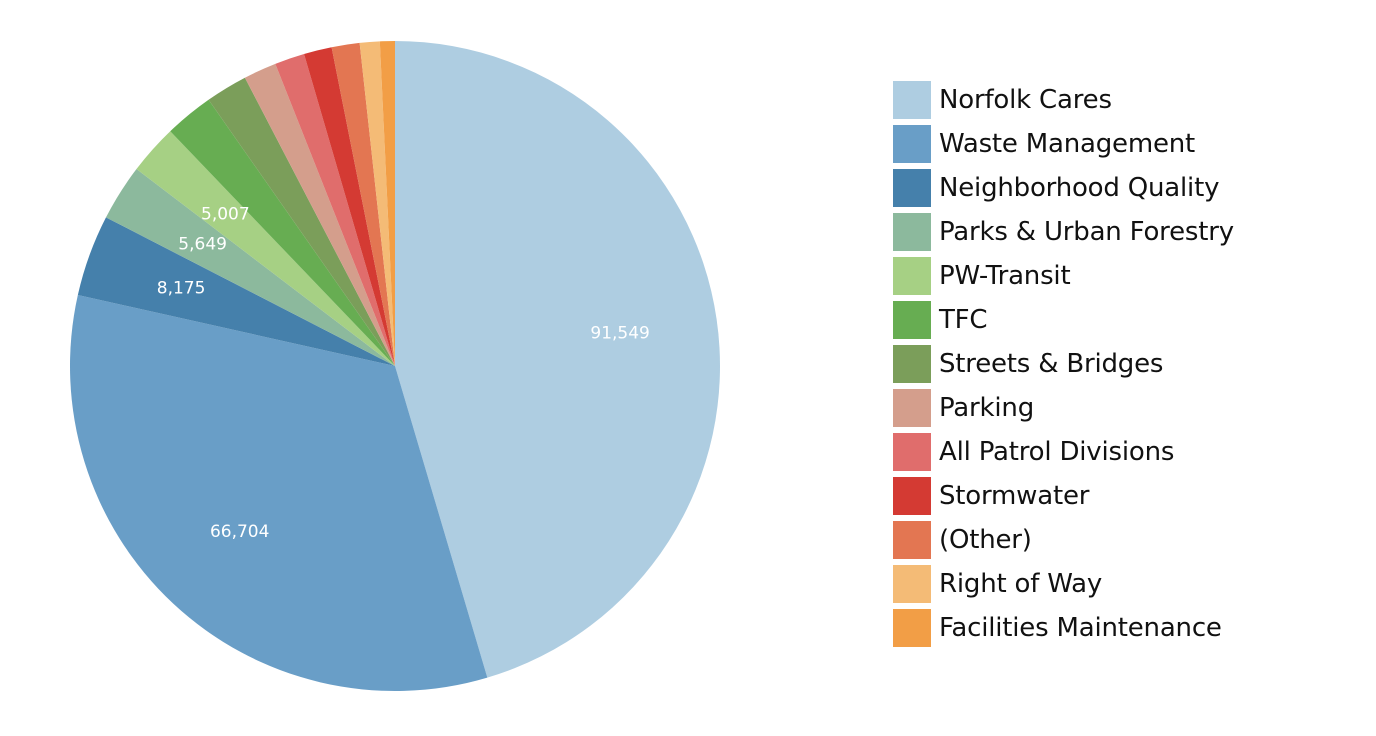  I want to click on pie-slice-parks-urban-forestry, so click(250, 267).